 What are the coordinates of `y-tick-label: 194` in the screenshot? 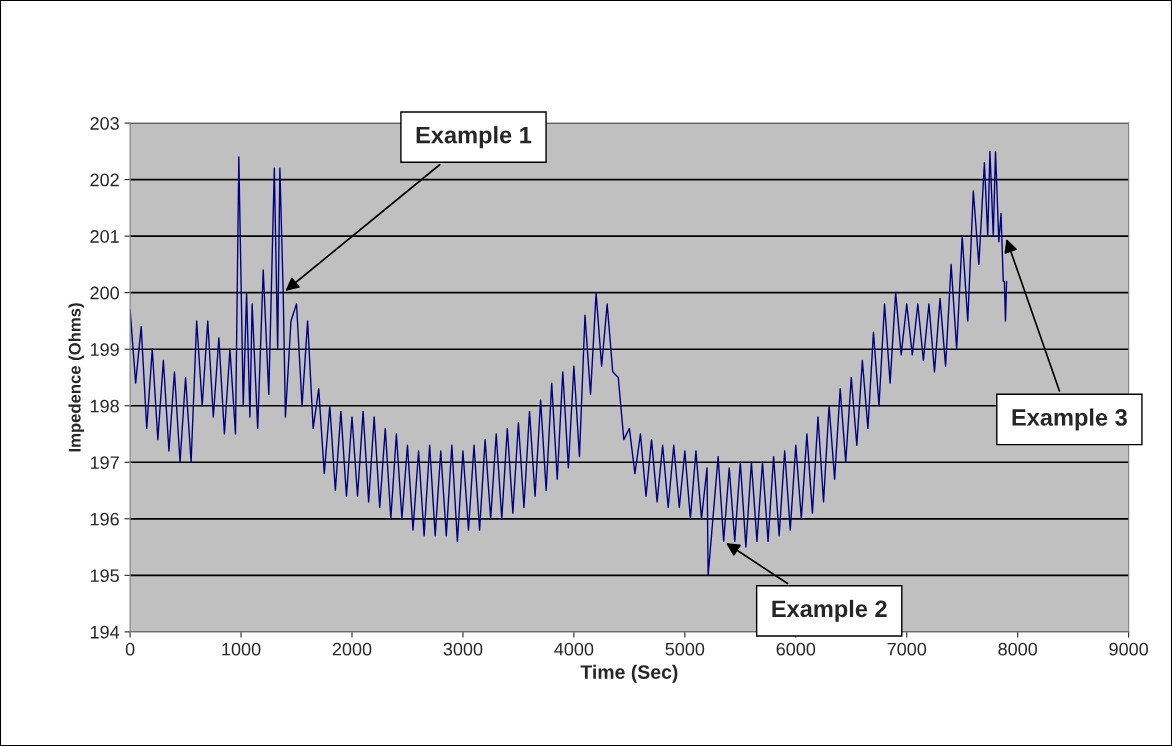 It's located at (105, 632).